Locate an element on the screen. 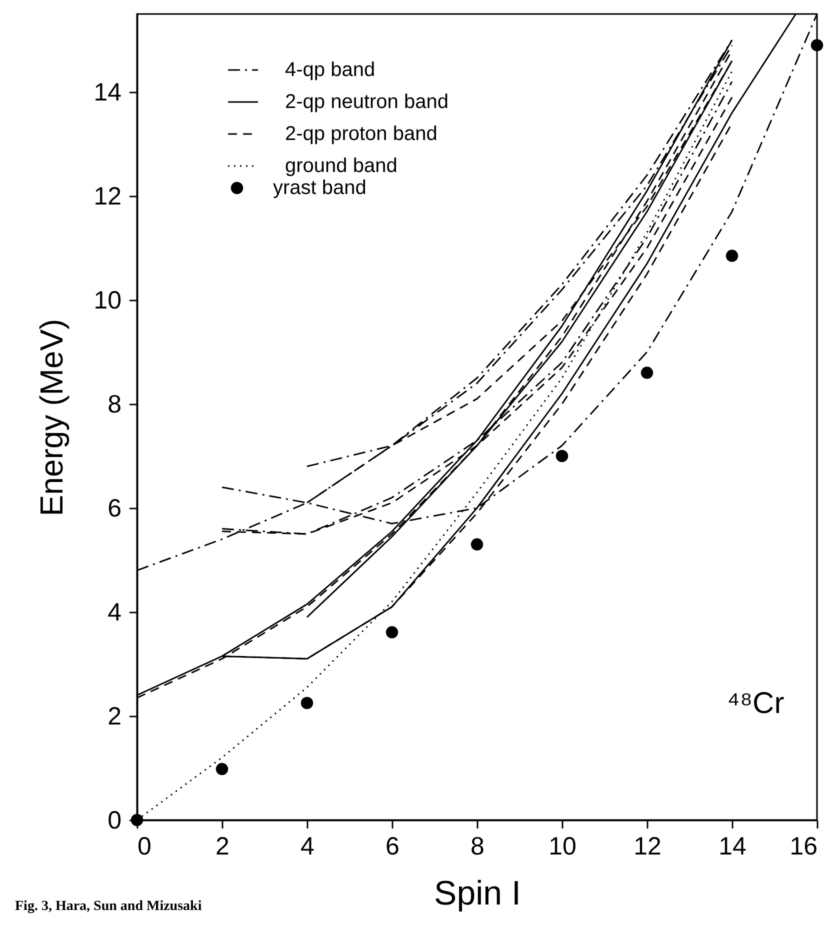  x-tick-label: 4 is located at coordinates (307, 846).